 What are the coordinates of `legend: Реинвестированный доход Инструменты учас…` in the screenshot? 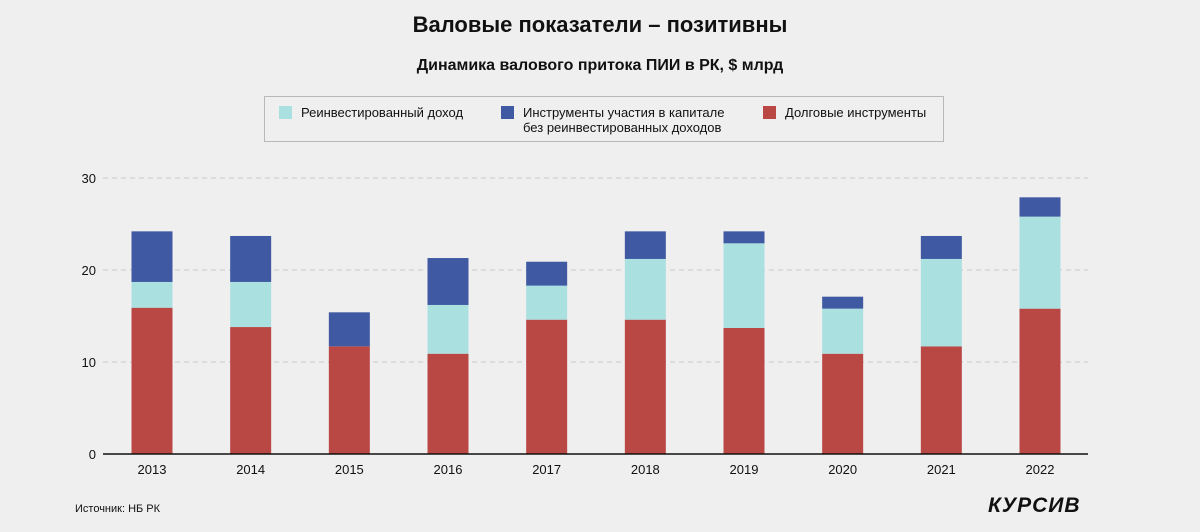 It's located at (604, 119).